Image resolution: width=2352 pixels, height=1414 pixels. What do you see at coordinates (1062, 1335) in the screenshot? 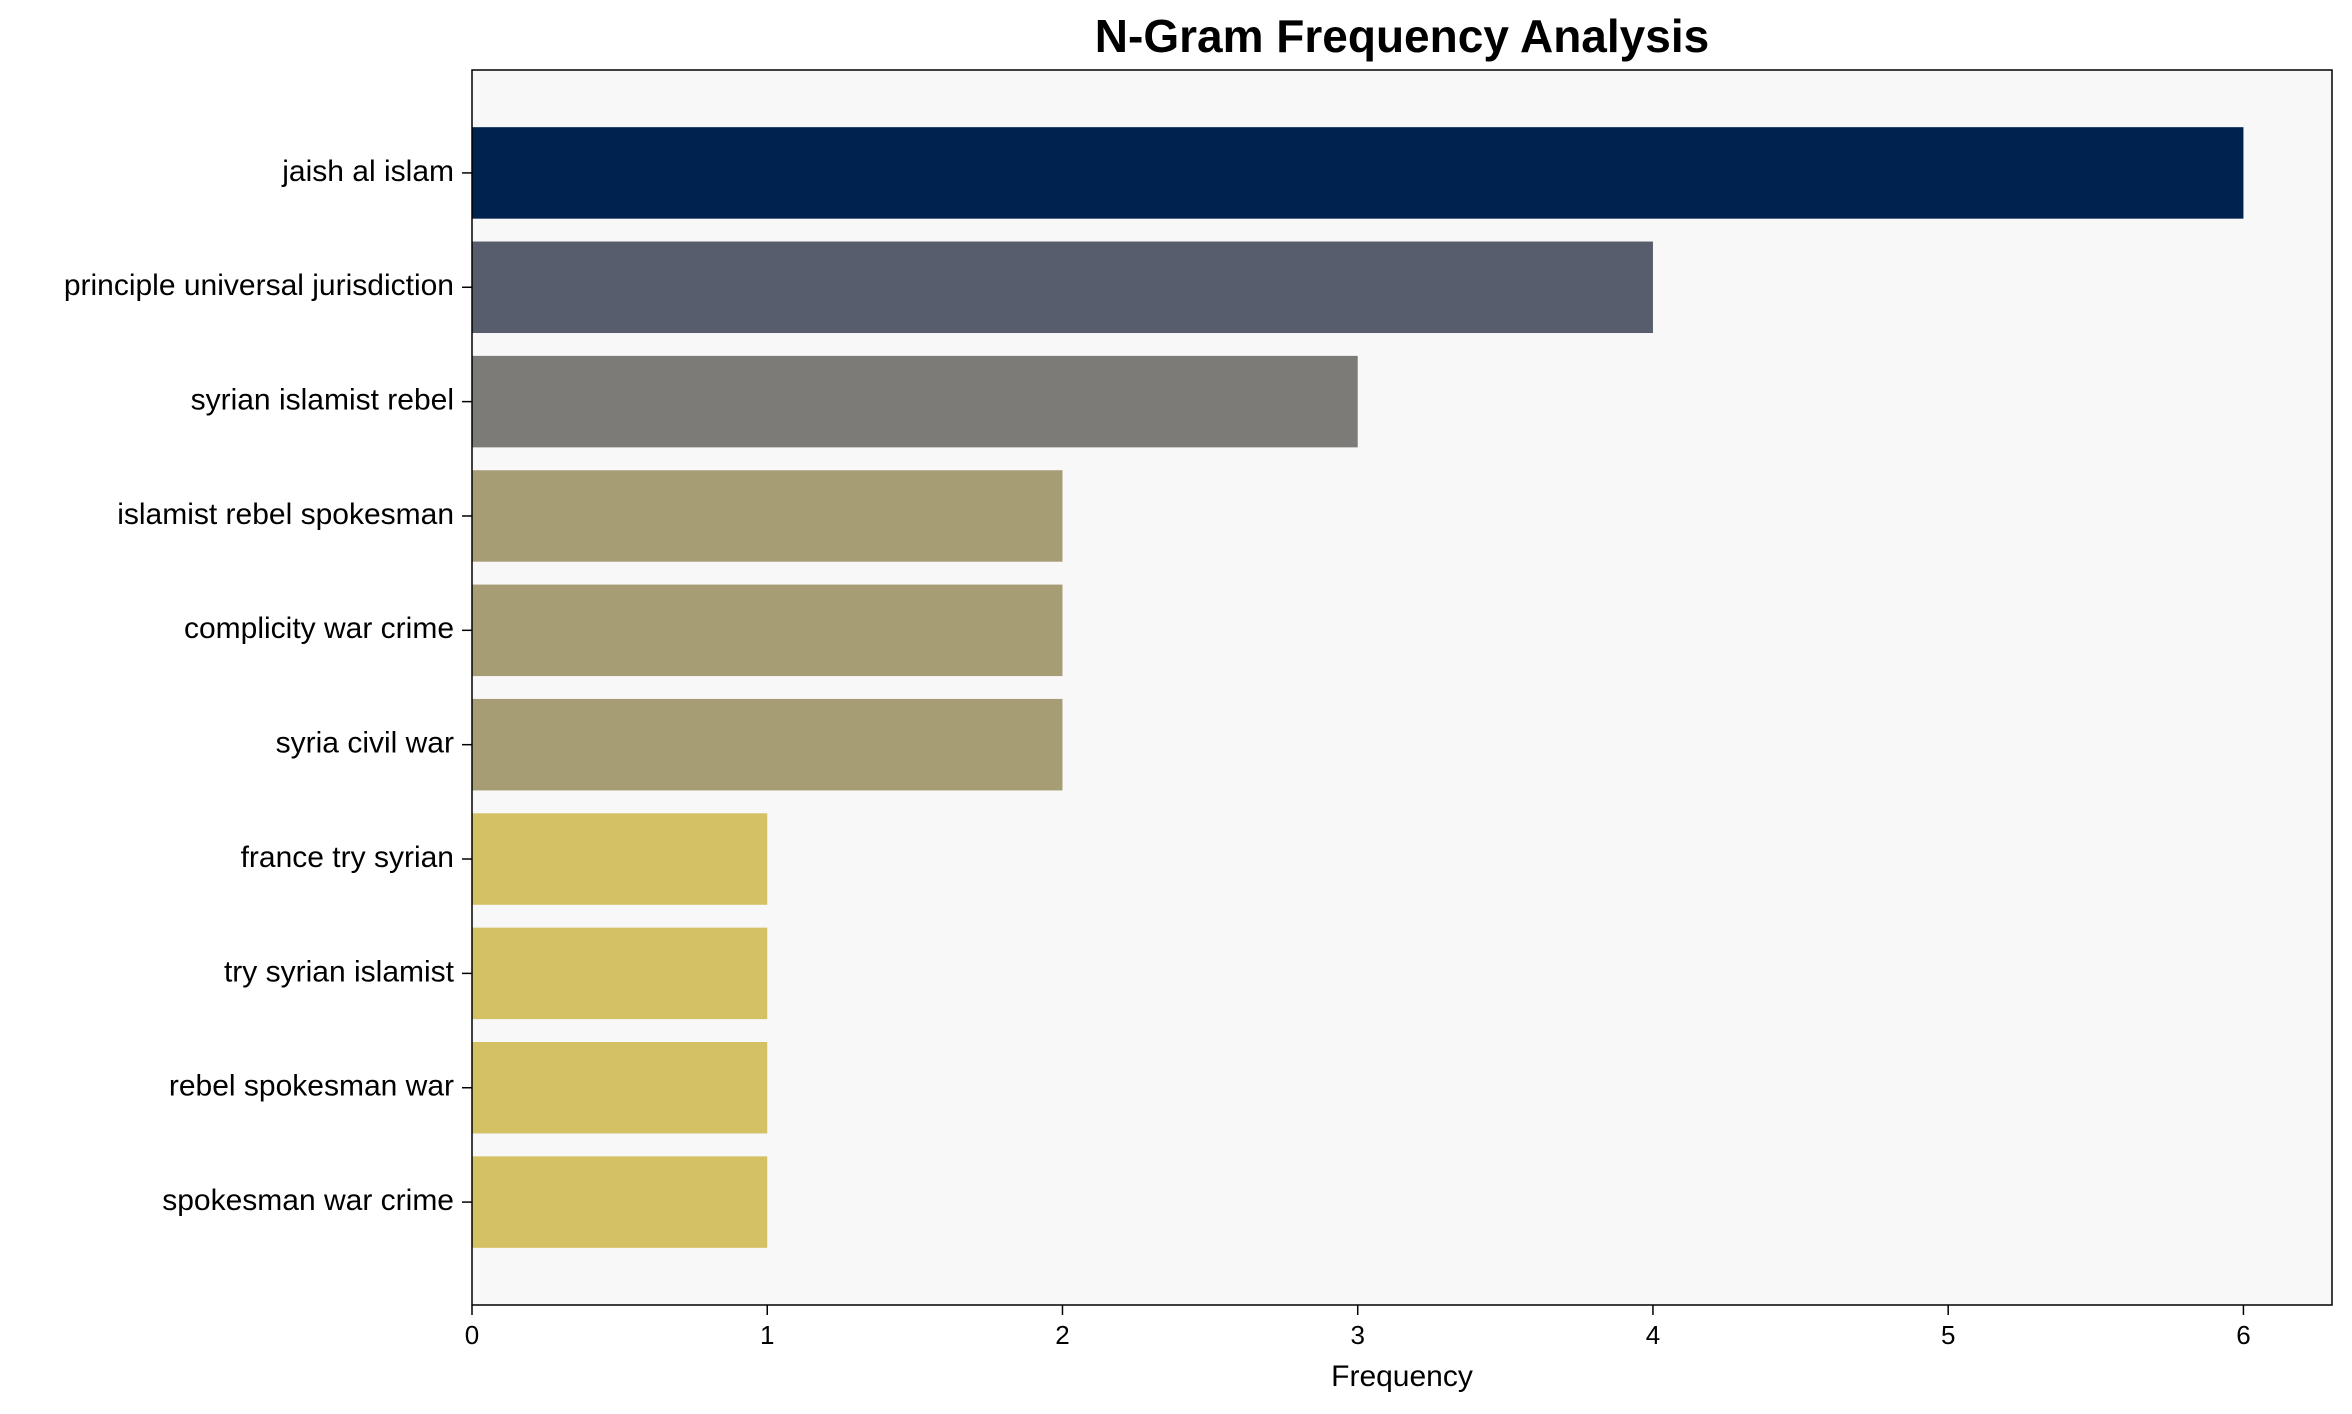
I see `x-tick-label: 2` at bounding box center [1062, 1335].